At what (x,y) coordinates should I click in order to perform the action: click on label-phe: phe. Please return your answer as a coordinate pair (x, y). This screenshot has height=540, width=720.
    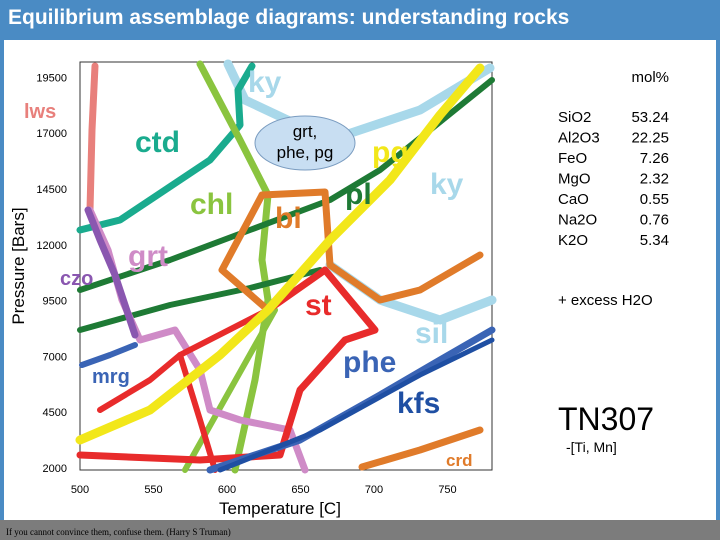
    Looking at the image, I should click on (369, 362).